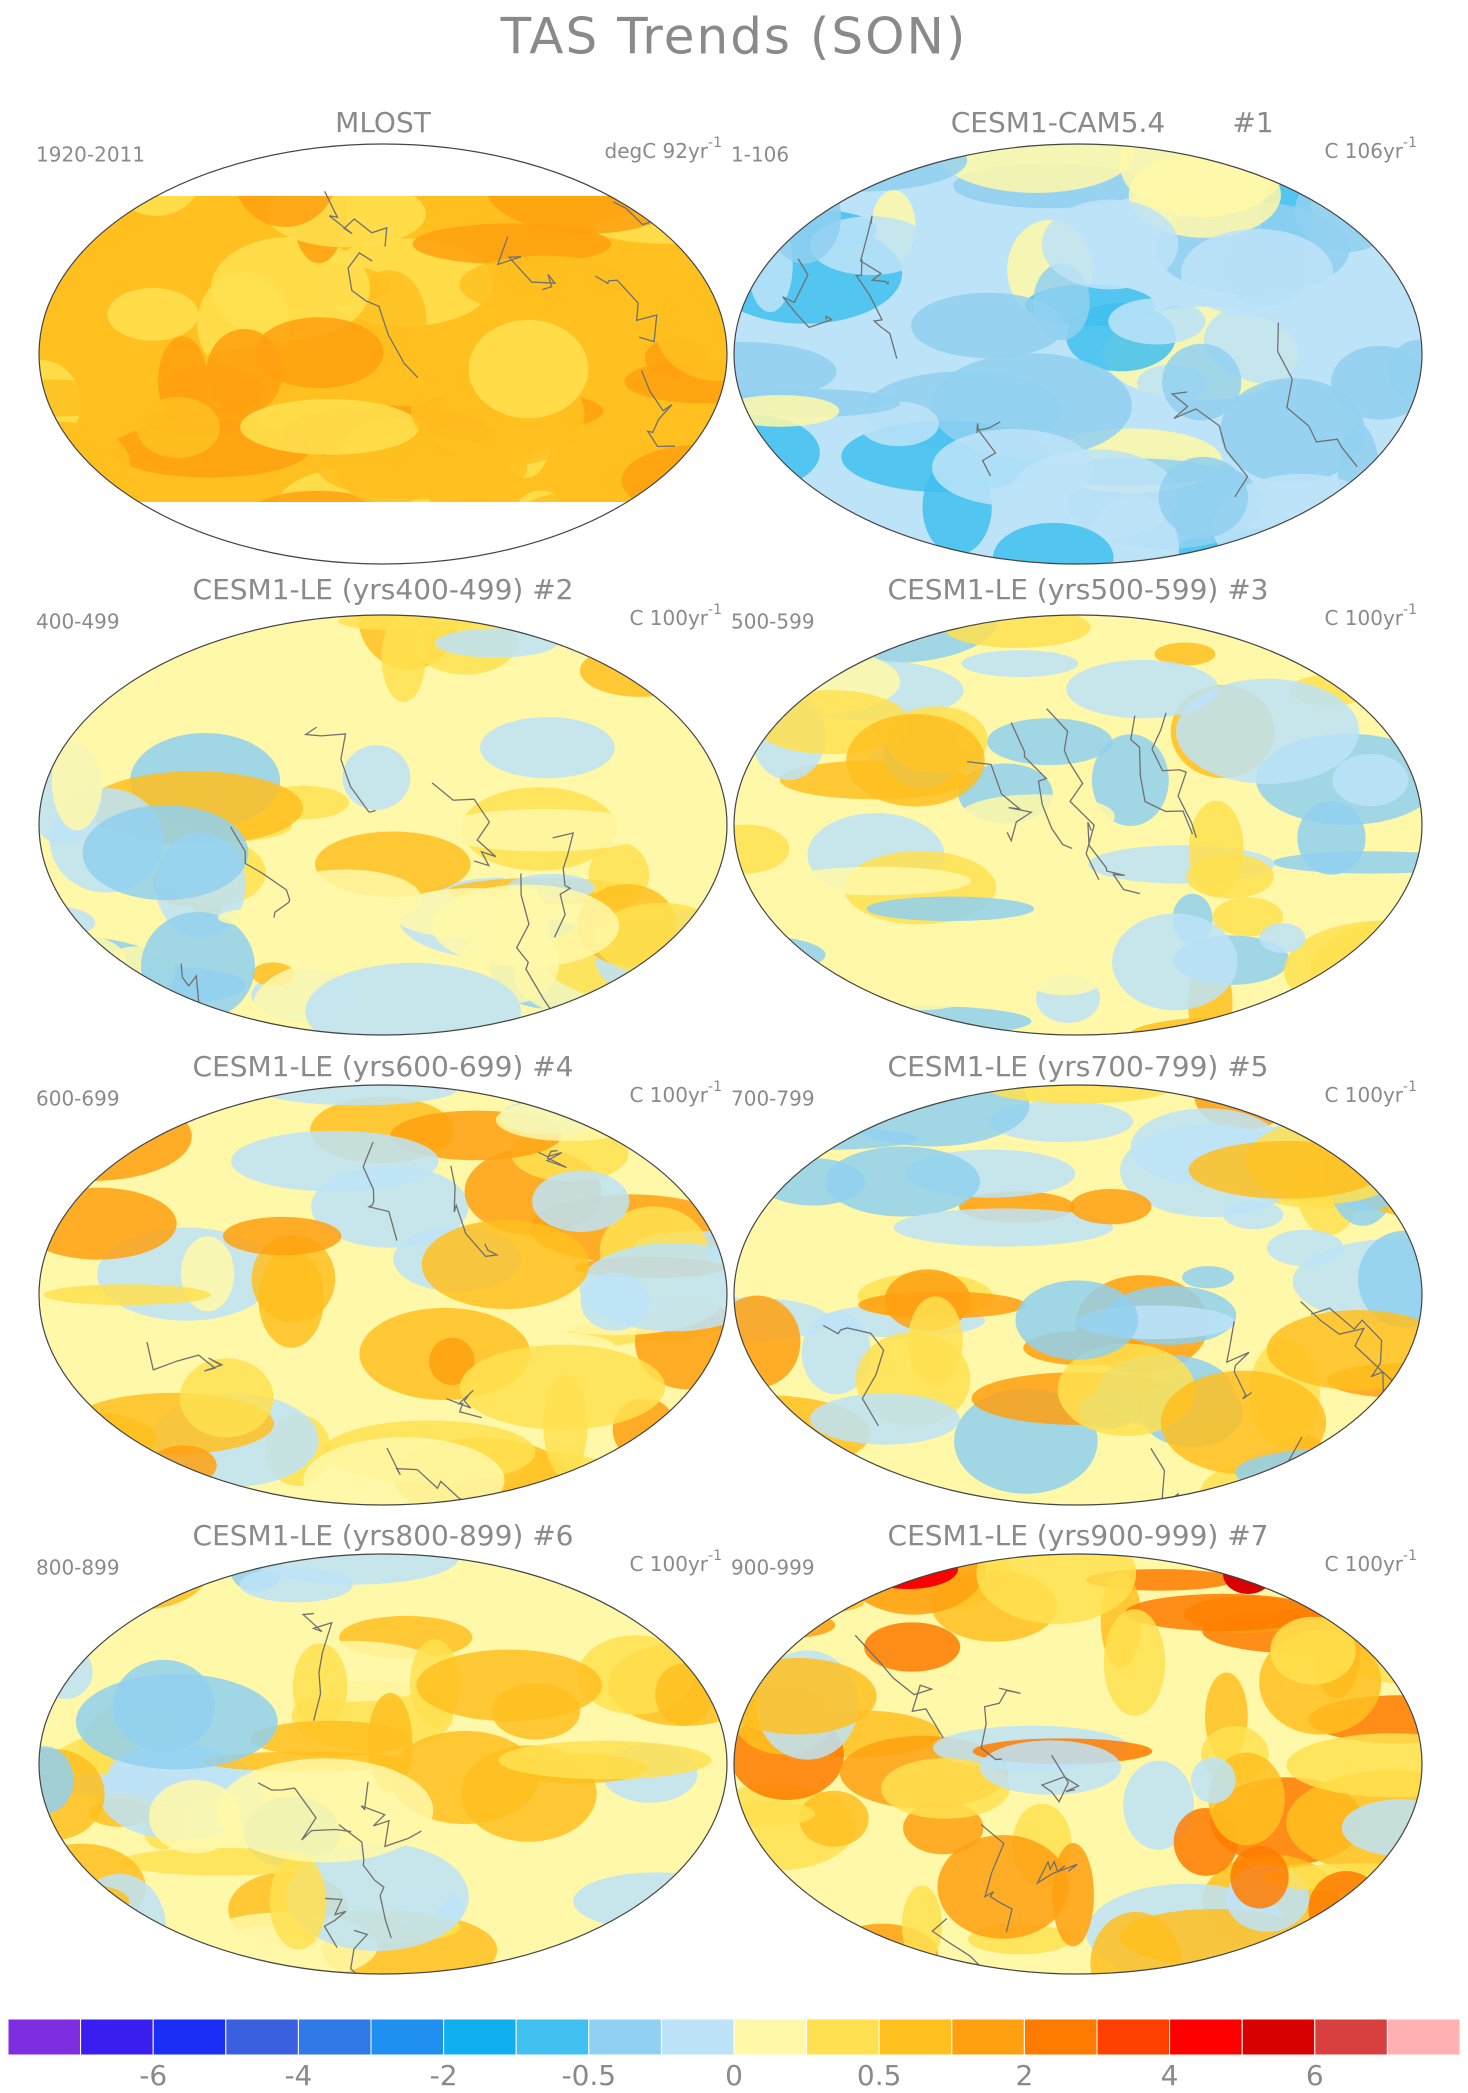  Describe the element at coordinates (734, 37) in the screenshot. I see `figure-title: TAS Trends (SON)` at that location.